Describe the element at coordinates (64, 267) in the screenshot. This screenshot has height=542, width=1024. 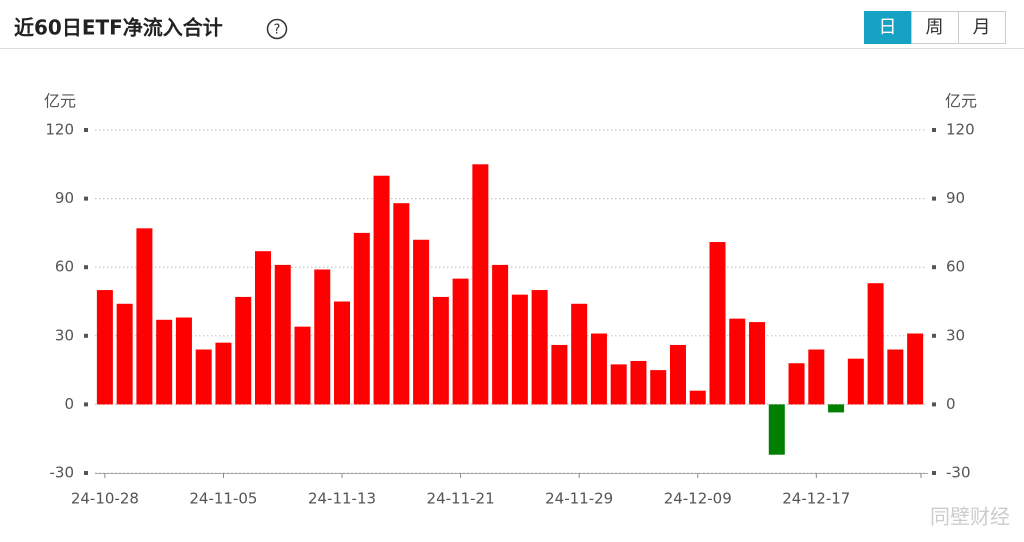
I see `y-tick-label: 60` at that location.